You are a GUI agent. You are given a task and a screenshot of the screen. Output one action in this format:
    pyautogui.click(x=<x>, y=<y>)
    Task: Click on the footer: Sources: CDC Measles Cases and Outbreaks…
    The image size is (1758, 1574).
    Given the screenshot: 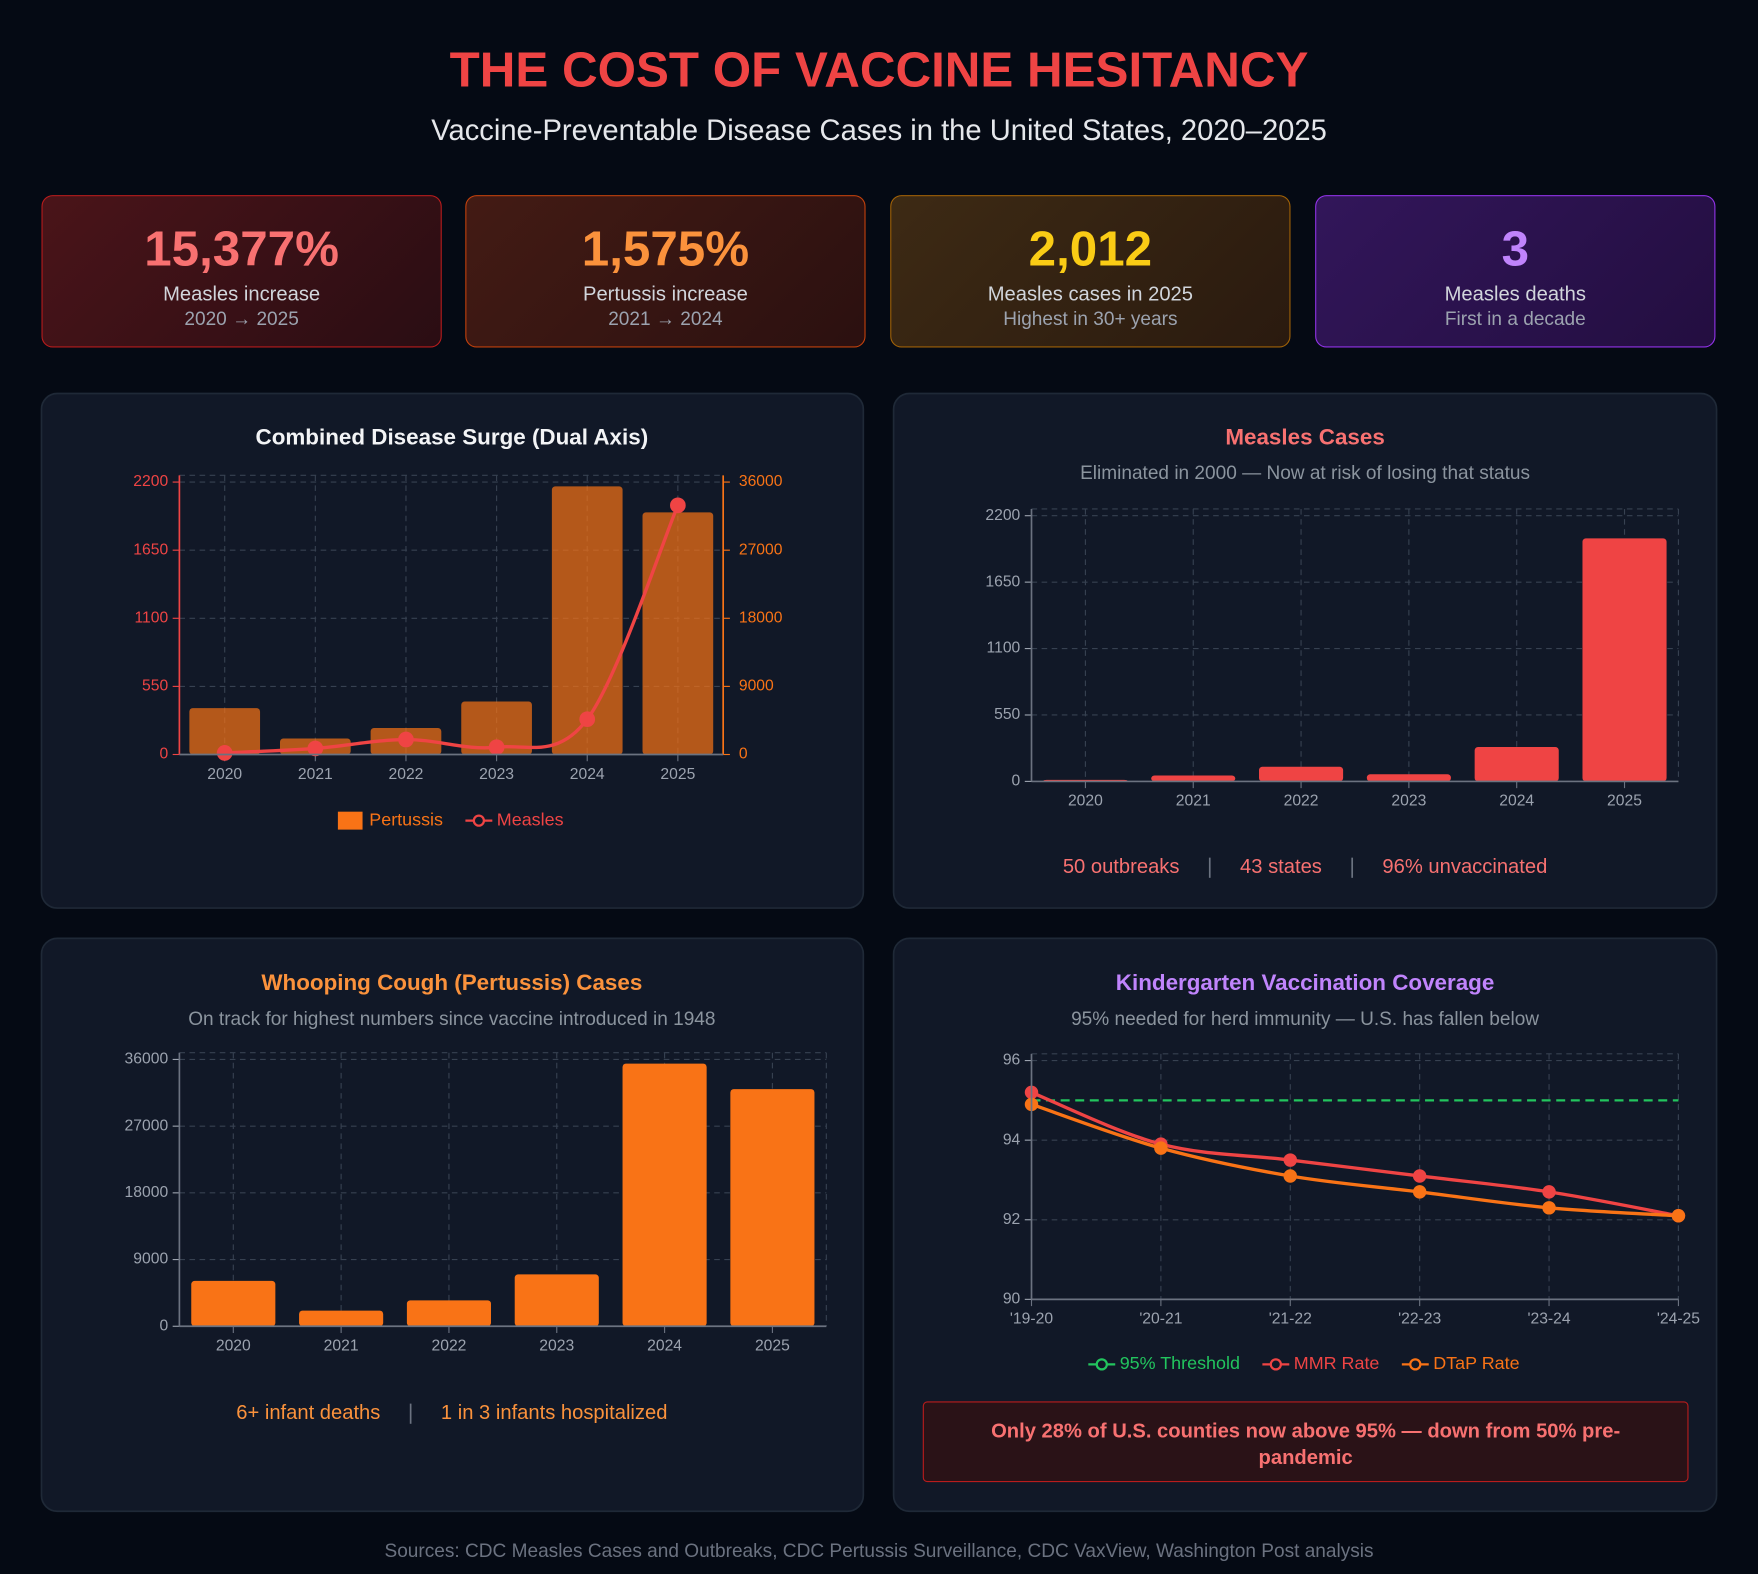 What is the action you would take?
    pyautogui.click(x=879, y=1551)
    